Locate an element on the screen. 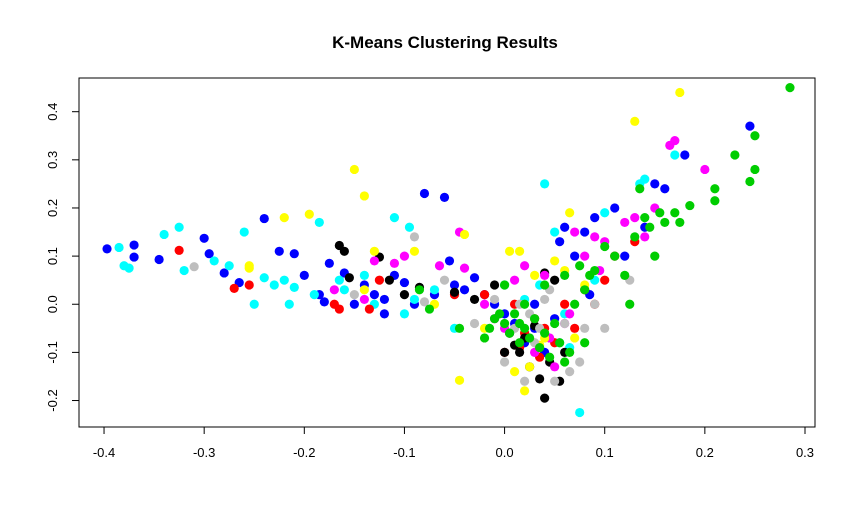  chart-title: K-Means Clustering Results is located at coordinates (445, 42).